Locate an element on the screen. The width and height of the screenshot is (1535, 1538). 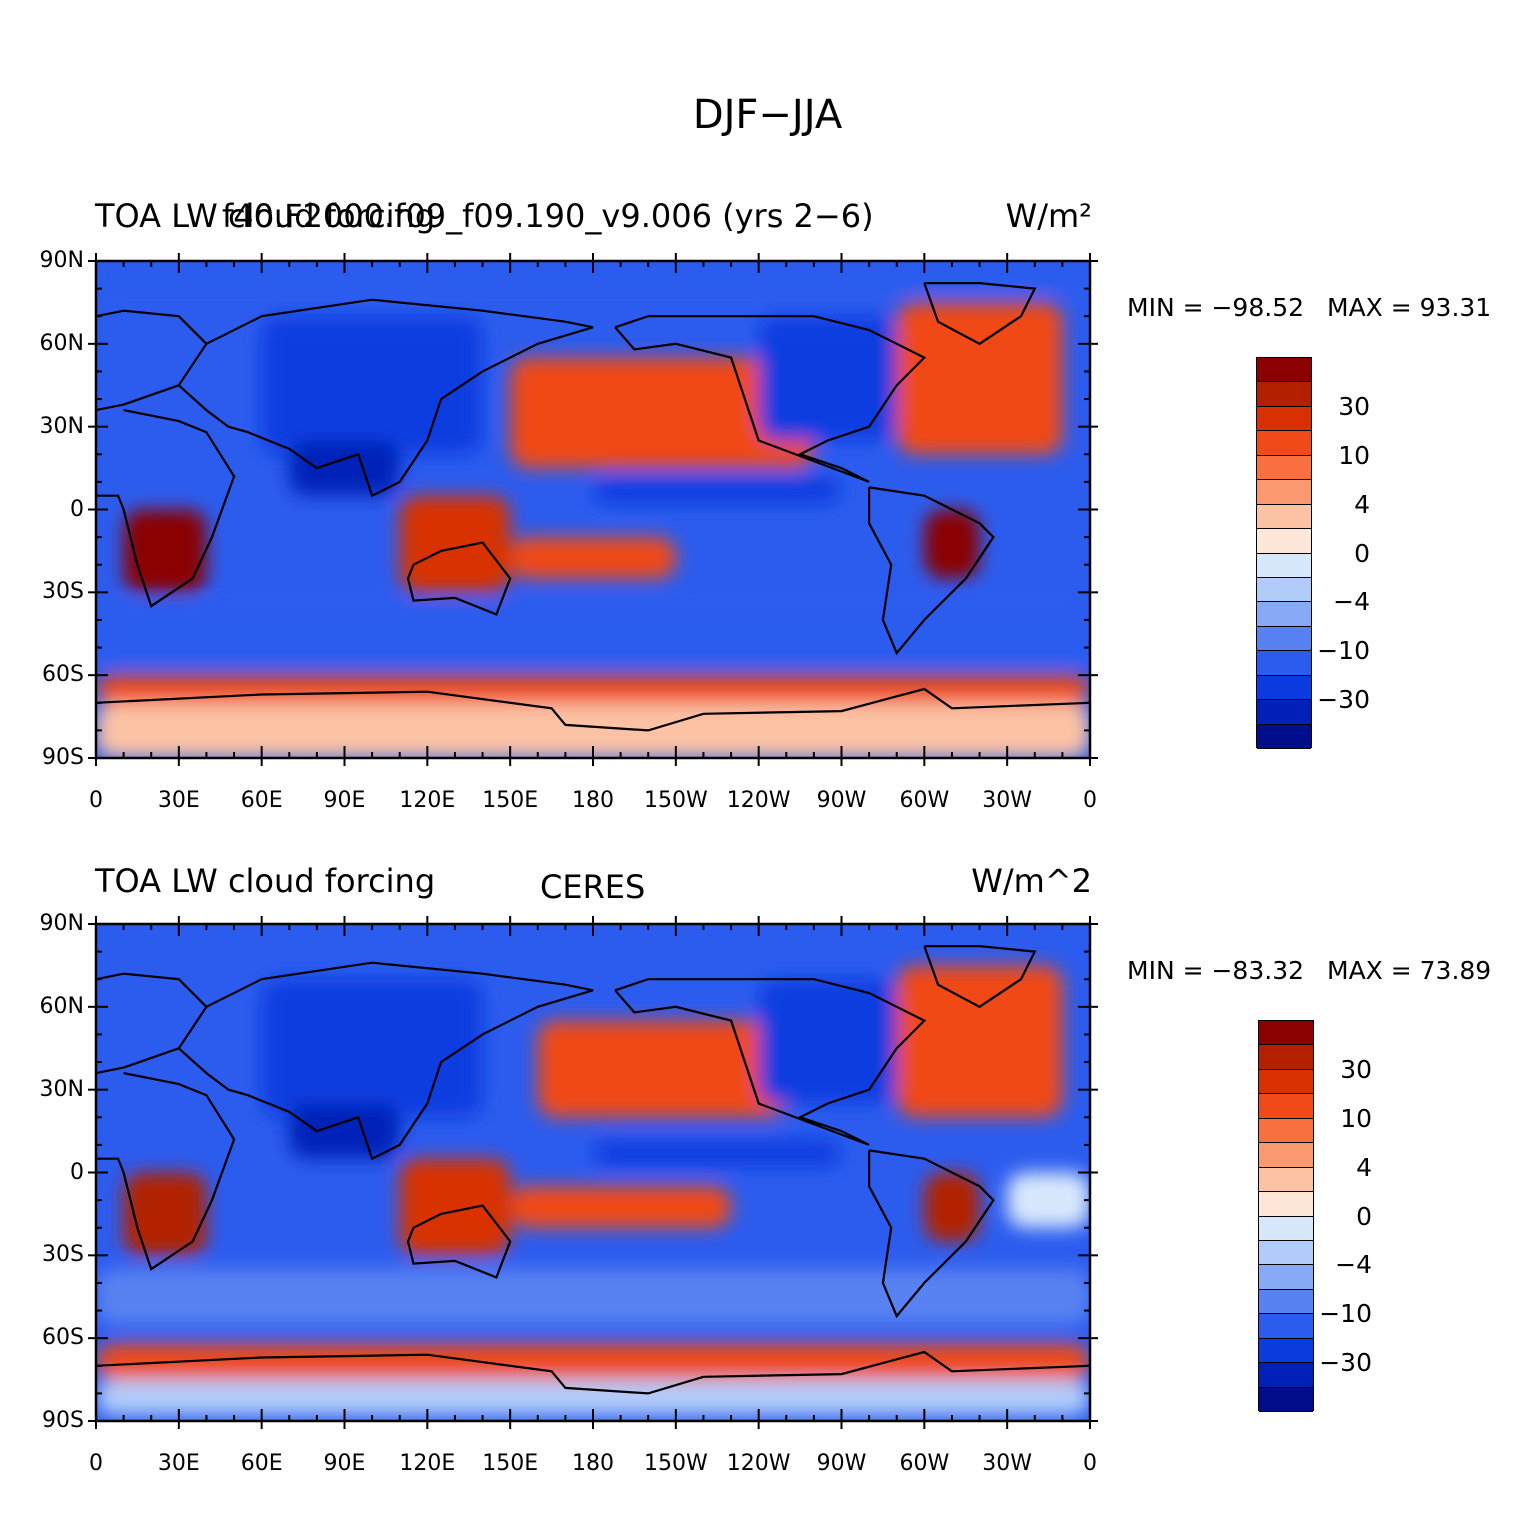
panel1-max-label: MAX = 93.31 is located at coordinates (1409, 307).